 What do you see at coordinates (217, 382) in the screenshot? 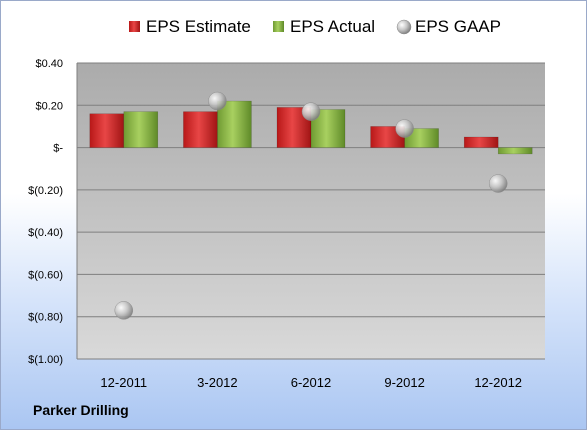
I see `x-tick-label: 3-2012` at bounding box center [217, 382].